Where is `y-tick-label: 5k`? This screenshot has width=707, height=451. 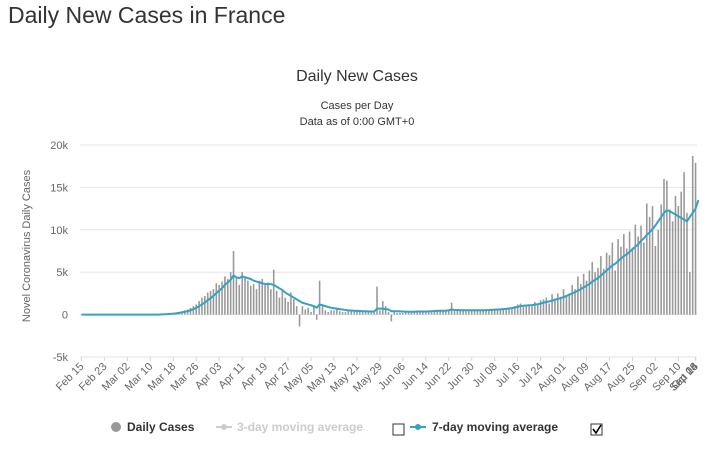
y-tick-label: 5k is located at coordinates (62, 273).